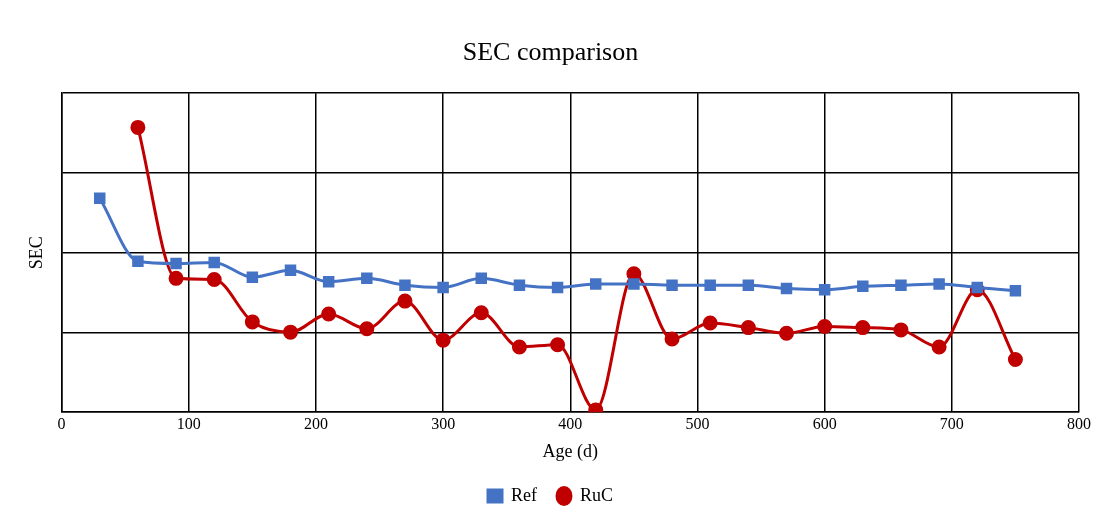  What do you see at coordinates (697, 423) in the screenshot?
I see `x-tick-label: 500` at bounding box center [697, 423].